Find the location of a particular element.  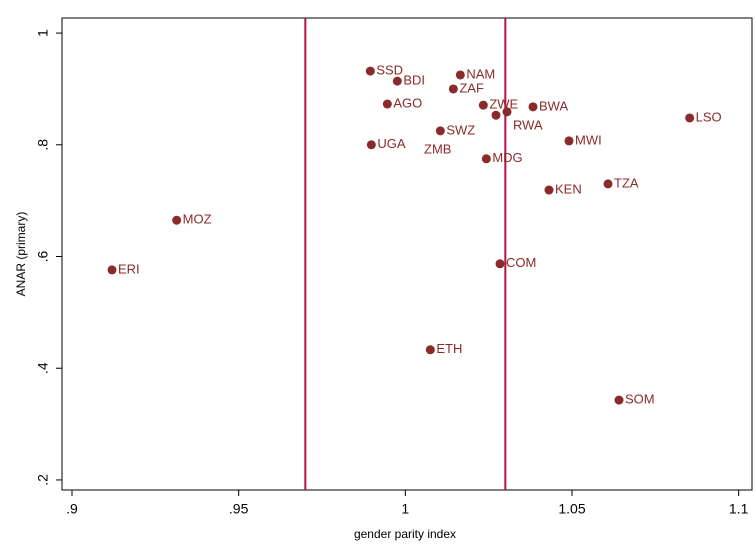

point-label: BWA is located at coordinates (553, 105).